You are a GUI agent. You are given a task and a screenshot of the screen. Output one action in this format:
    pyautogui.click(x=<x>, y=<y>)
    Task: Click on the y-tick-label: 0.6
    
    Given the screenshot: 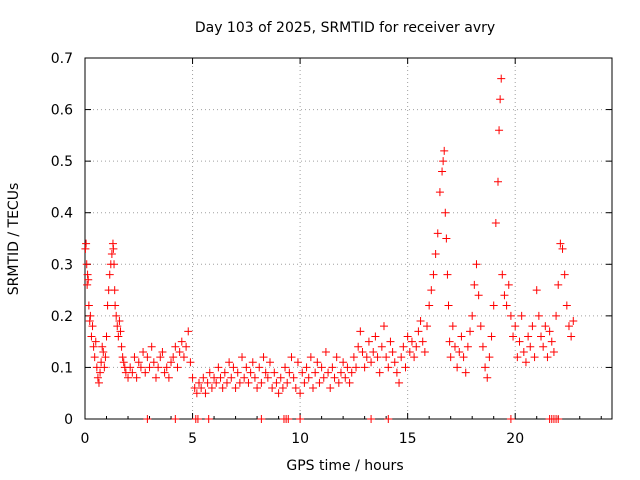 What is the action you would take?
    pyautogui.click(x=62, y=111)
    